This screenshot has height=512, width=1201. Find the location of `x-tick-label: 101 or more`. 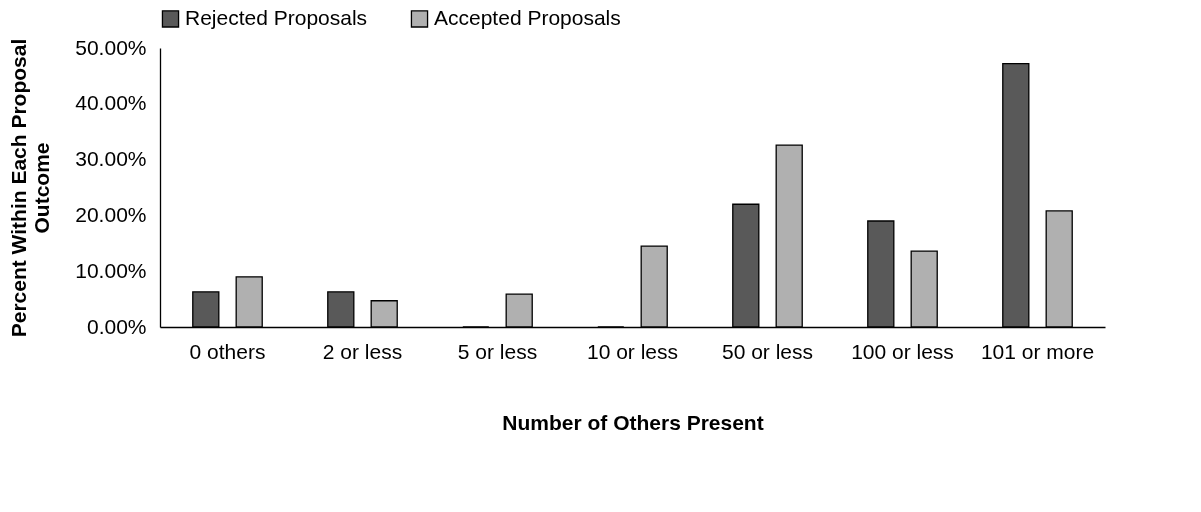

x-tick-label: 101 or more is located at coordinates (1037, 351).